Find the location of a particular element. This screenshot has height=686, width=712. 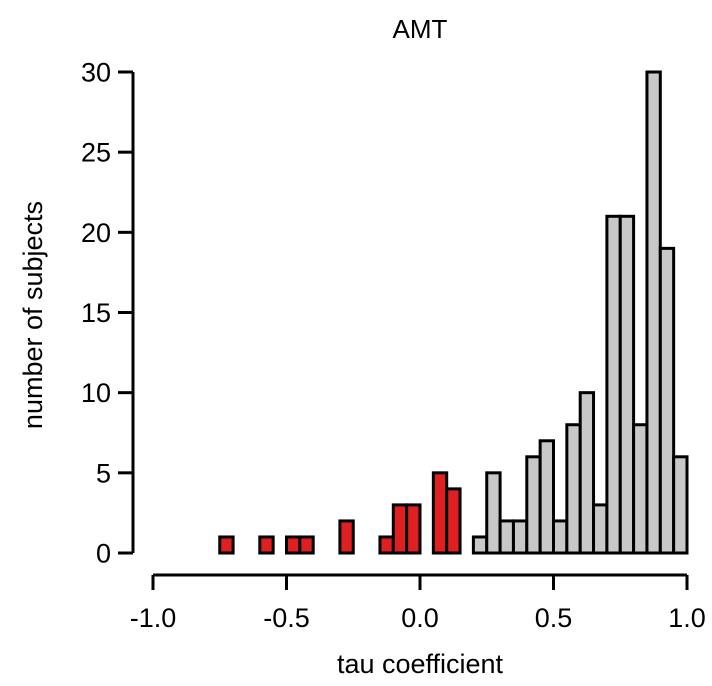

y-tick-label-5: 25 is located at coordinates (96, 153).